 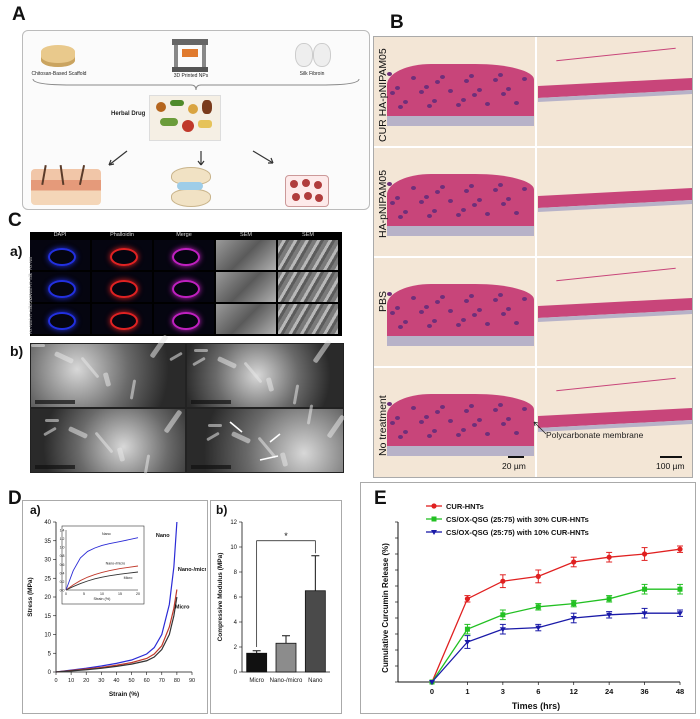 I want to click on x-tick-label: 20, so click(x=86, y=681).